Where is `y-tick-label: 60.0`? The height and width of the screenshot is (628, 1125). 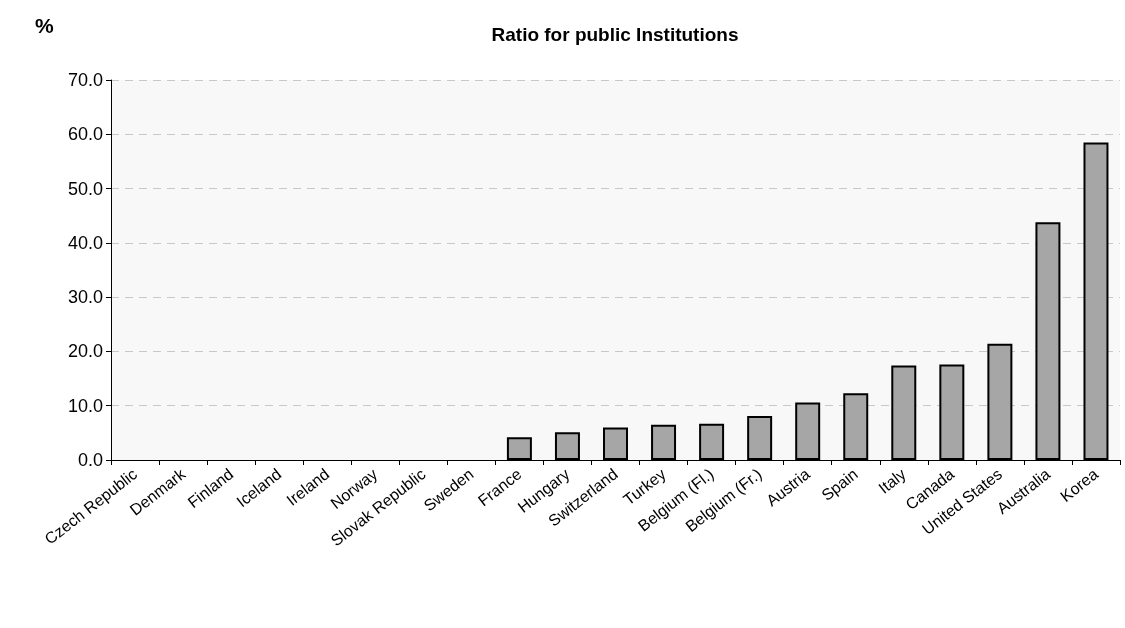 y-tick-label: 60.0 is located at coordinates (85, 134).